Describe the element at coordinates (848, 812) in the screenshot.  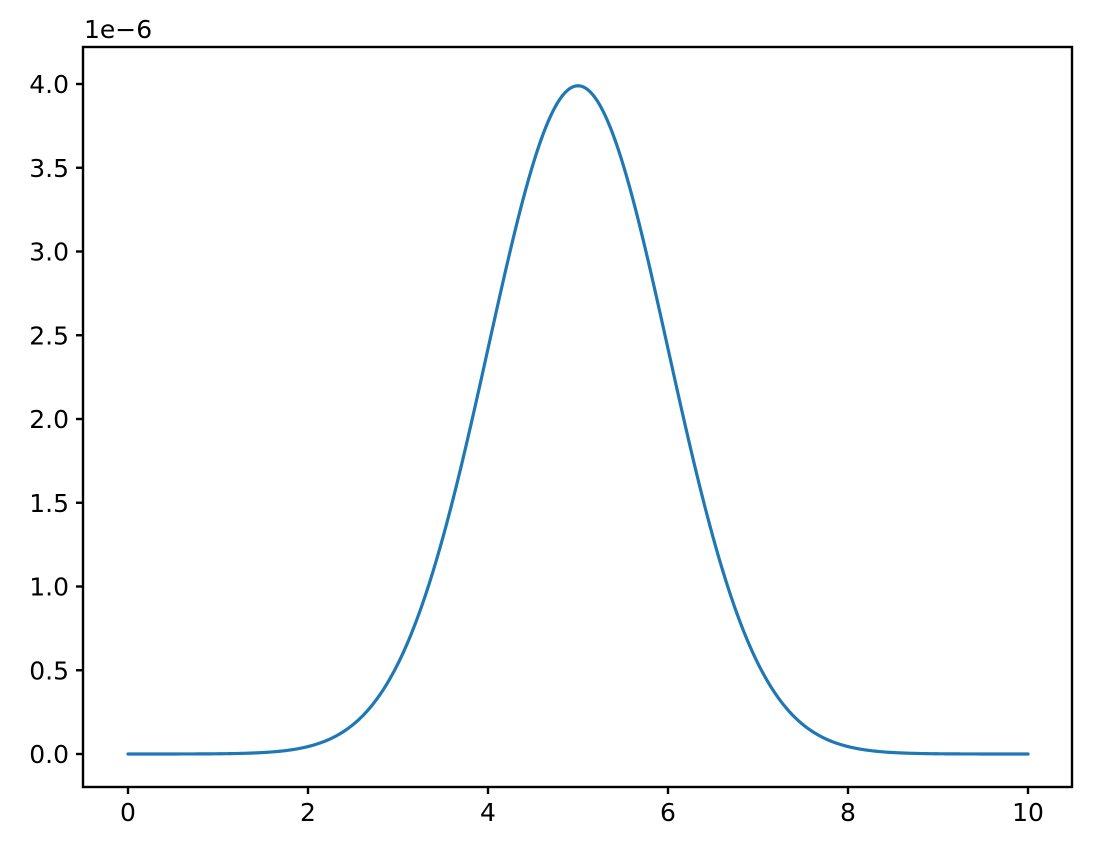
I see `x-tick-label: 8` at that location.